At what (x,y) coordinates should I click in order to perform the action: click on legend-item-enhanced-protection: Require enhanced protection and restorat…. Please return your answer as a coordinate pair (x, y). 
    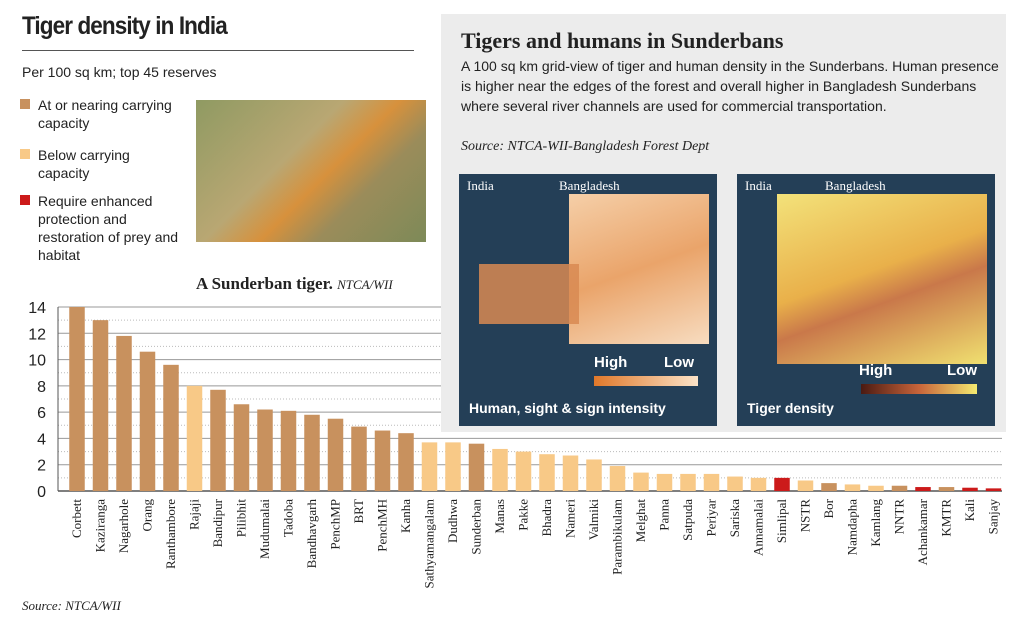
    Looking at the image, I should click on (100, 228).